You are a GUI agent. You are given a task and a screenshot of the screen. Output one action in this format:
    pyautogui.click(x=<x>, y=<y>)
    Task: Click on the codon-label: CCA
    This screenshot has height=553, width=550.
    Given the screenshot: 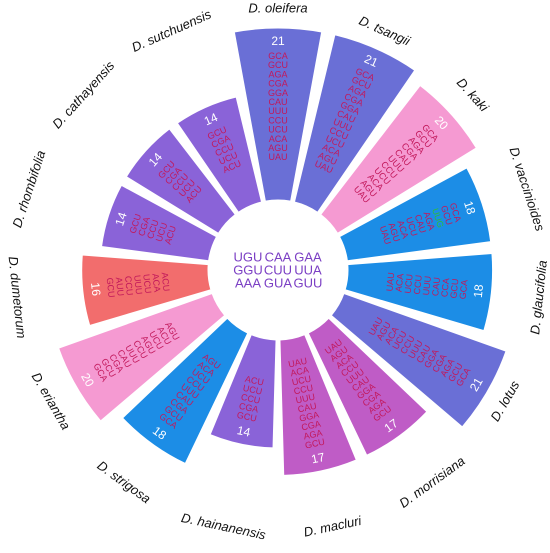 What is the action you would take?
    pyautogui.click(x=445, y=288)
    